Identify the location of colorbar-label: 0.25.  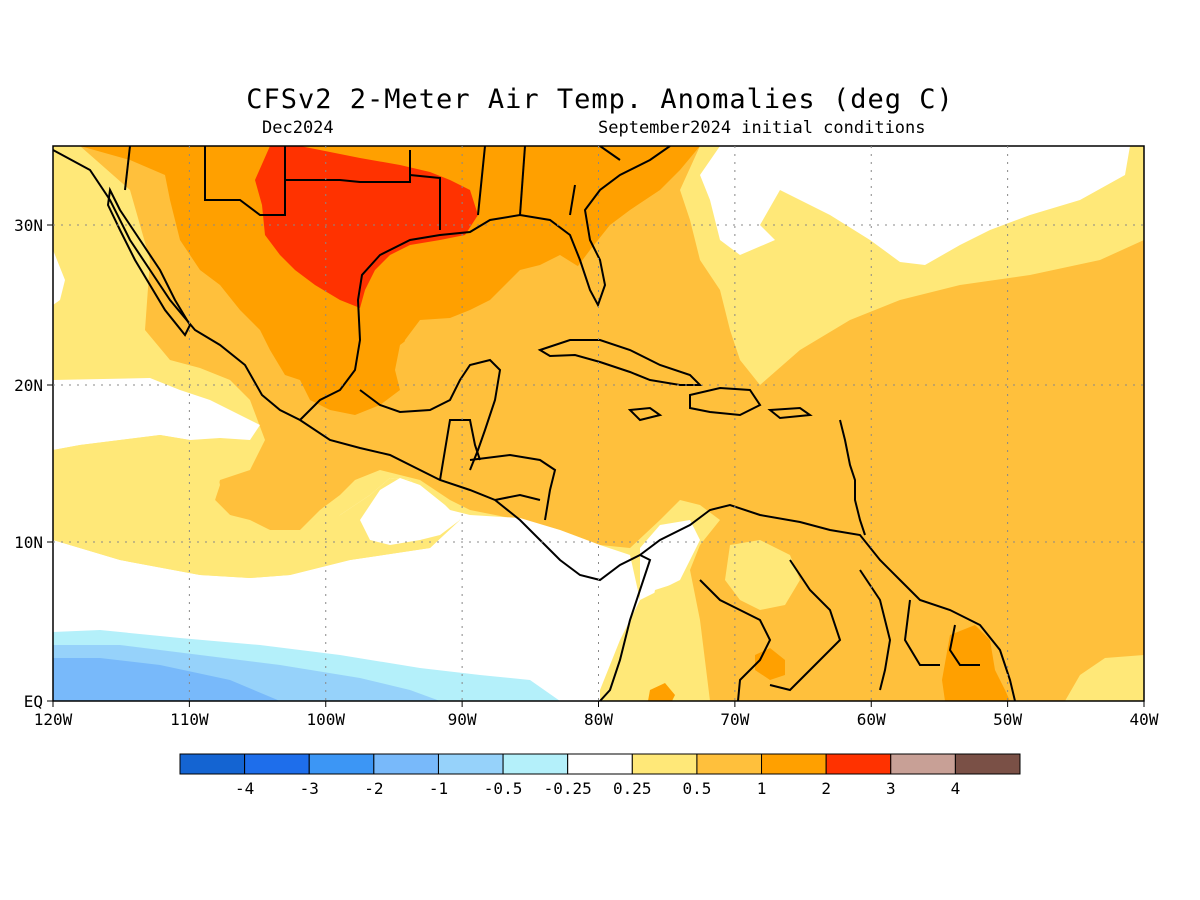
(632, 788).